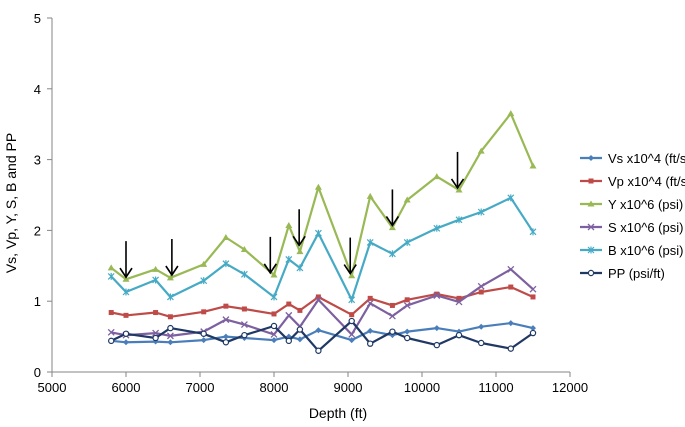 The image size is (685, 427). Describe the element at coordinates (645, 250) in the screenshot. I see `legend-label: B x10^6 (psi)` at that location.